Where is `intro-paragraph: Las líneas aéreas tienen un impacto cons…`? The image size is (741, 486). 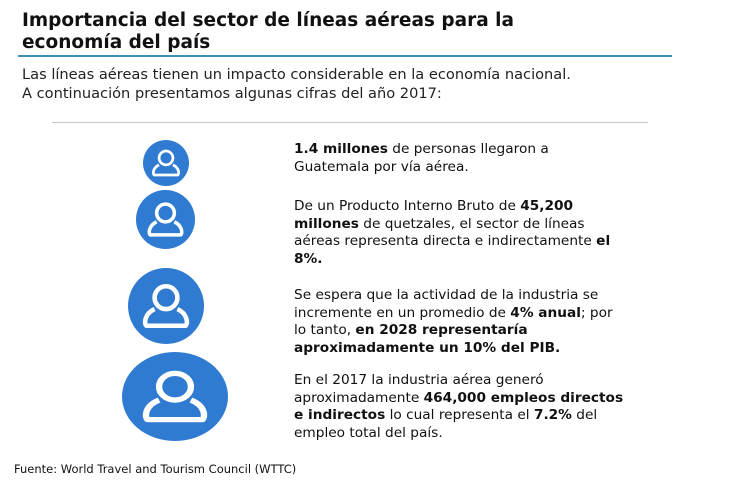
intro-paragraph: Las líneas aéreas tienen un impacto cons… is located at coordinates (362, 84).